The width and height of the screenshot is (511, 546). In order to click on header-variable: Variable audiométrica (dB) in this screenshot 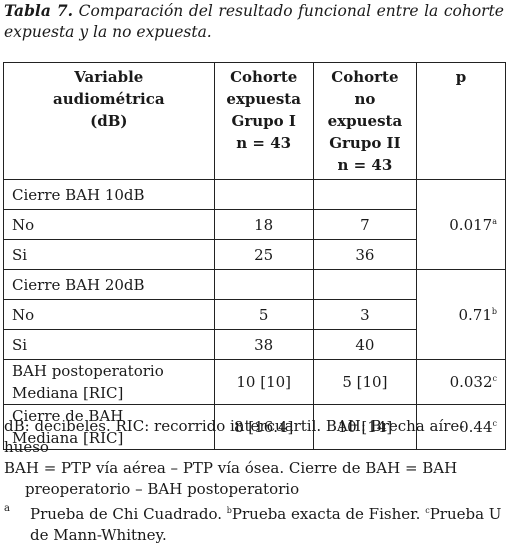, I will do `click(109, 121)`.